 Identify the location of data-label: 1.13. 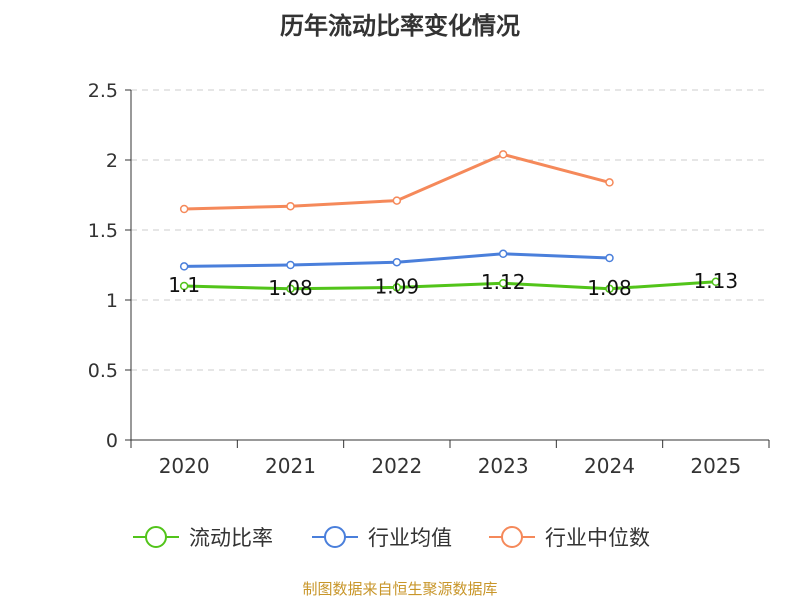
(716, 281).